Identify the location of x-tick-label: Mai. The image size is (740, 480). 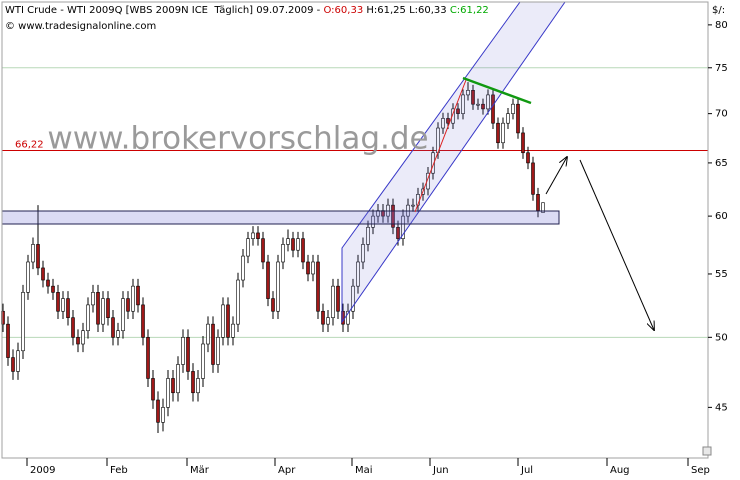
(364, 470).